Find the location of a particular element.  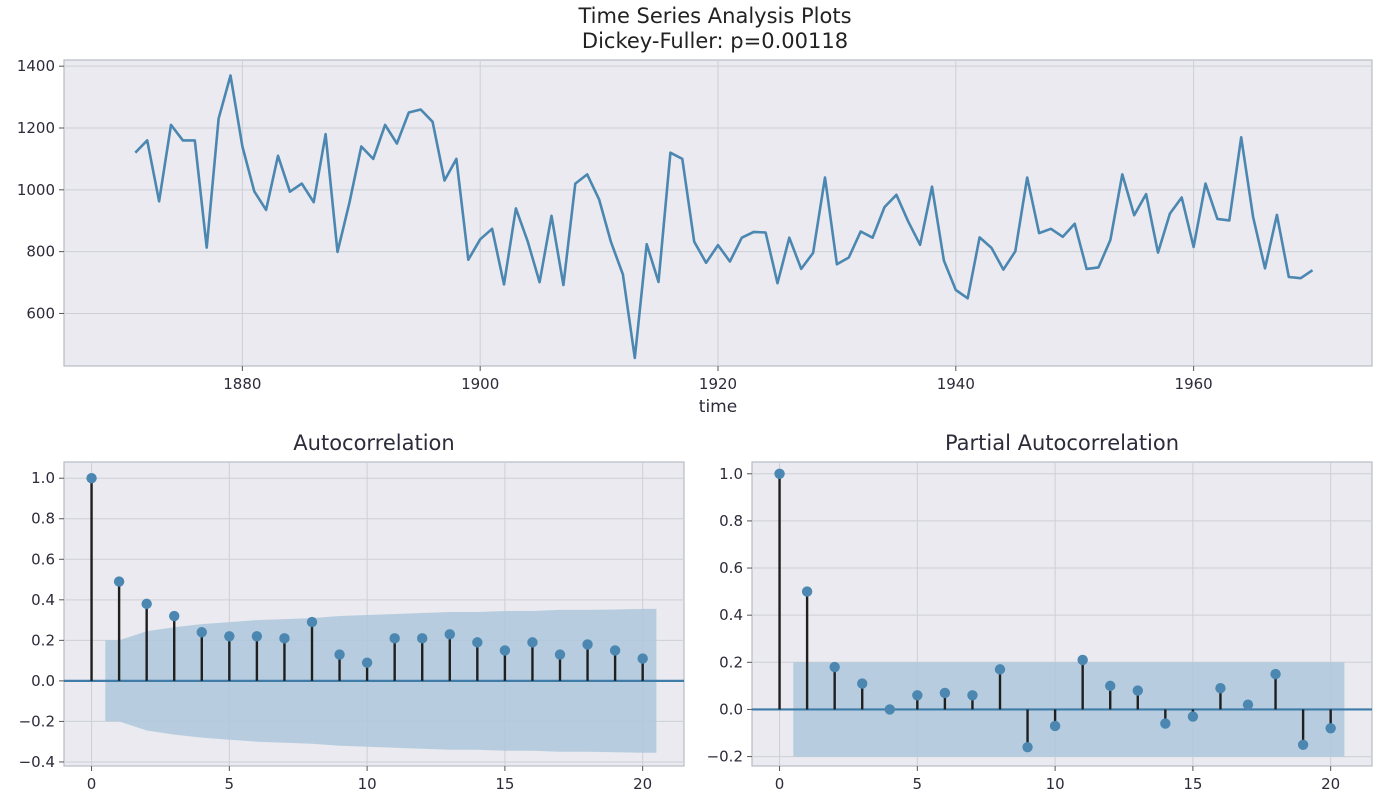

y-tick-label: 1400 is located at coordinates (36, 66).